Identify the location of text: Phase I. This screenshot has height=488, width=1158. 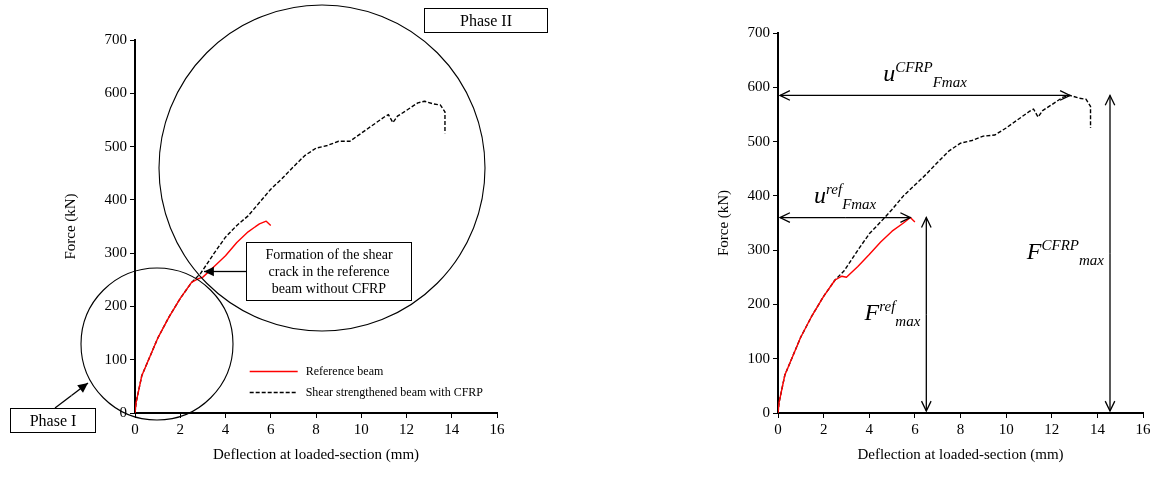
(53, 420).